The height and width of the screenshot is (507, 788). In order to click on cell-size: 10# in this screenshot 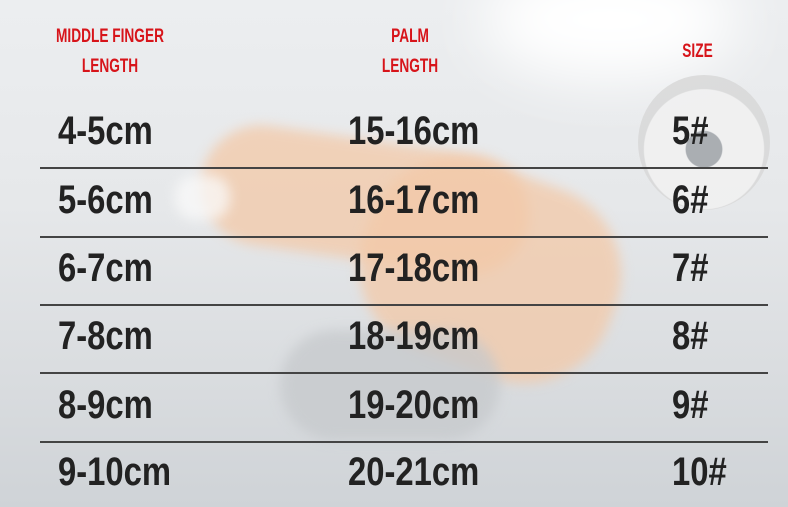, I will do `click(699, 472)`.